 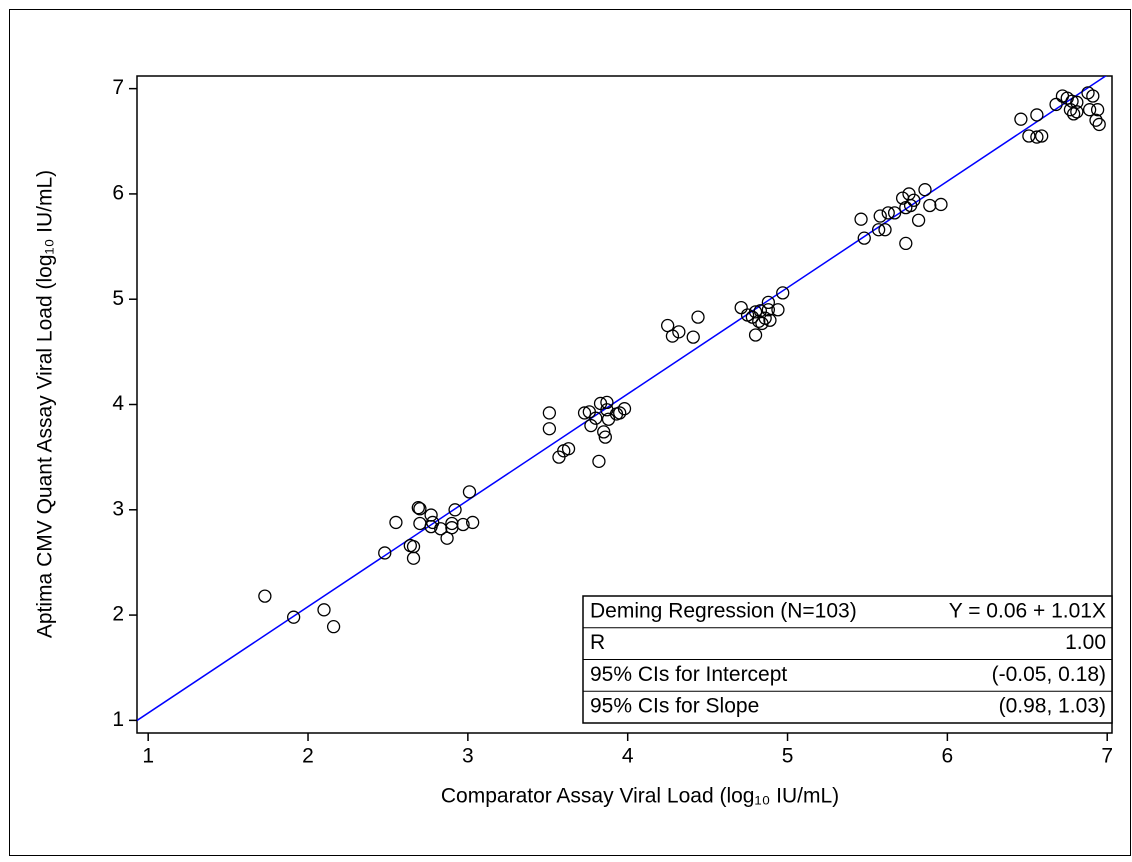 What do you see at coordinates (688, 674) in the screenshot?
I see `table-cell: 95% CIs for Intercept` at bounding box center [688, 674].